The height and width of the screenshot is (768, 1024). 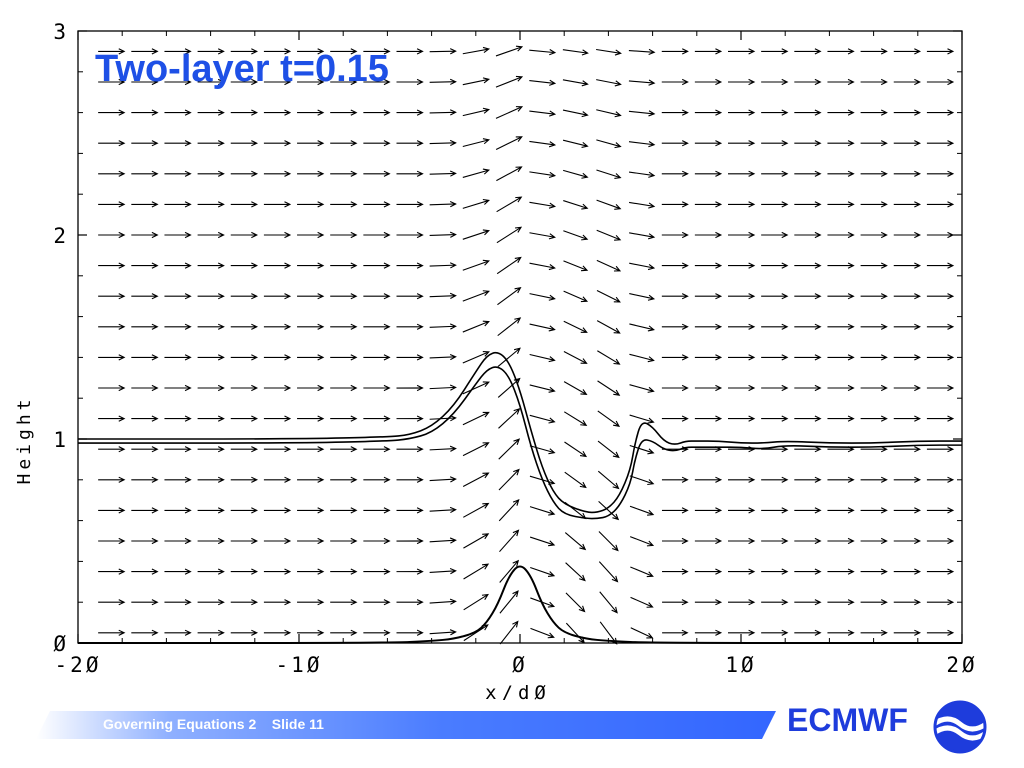 What do you see at coordinates (406, 725) in the screenshot?
I see `footer-band` at bounding box center [406, 725].